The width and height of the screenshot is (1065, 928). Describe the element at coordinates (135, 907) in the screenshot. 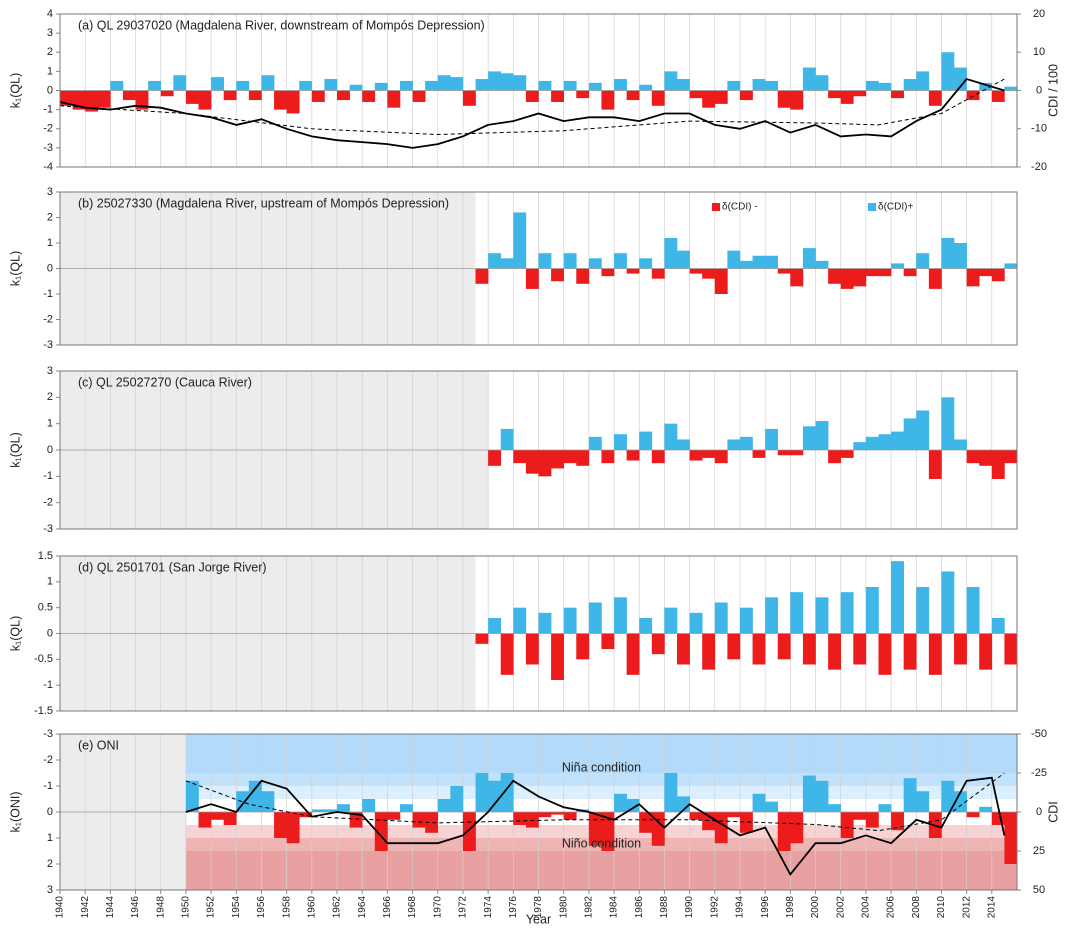

I see `x-tick-label: 1946` at that location.